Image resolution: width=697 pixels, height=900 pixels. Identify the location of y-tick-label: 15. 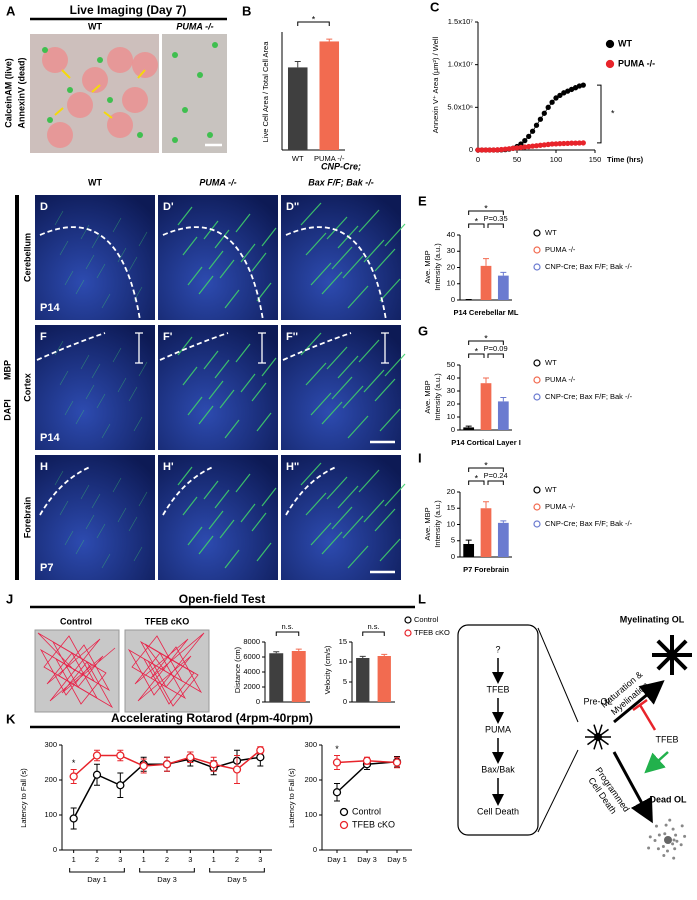
(451, 507).